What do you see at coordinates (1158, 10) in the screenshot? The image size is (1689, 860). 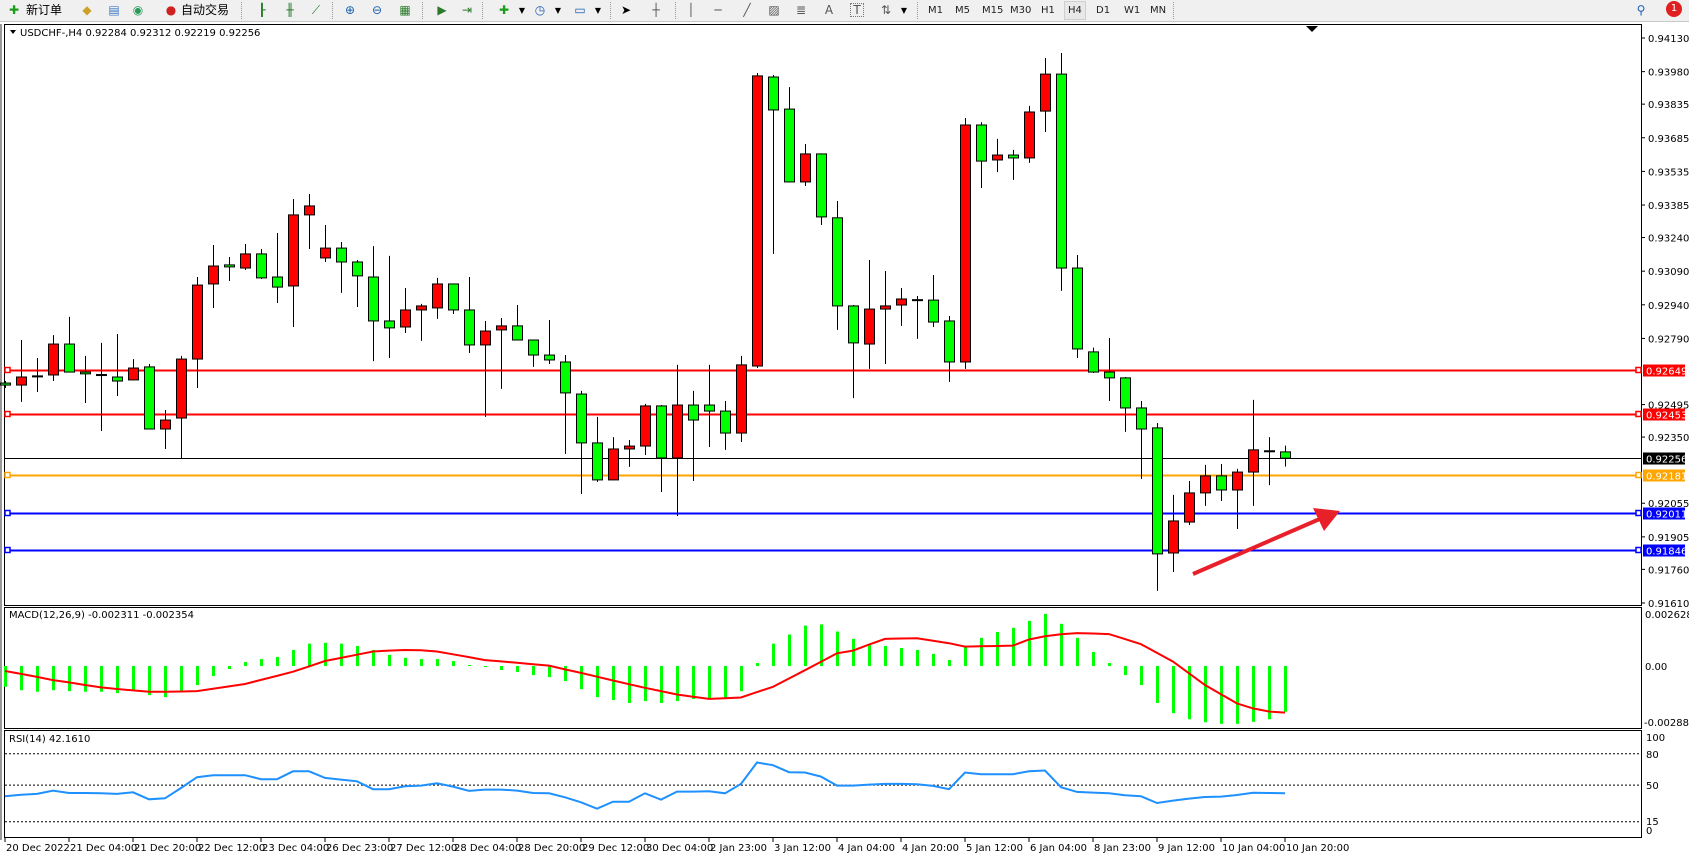 I see `timeframe-mn: MN` at bounding box center [1158, 10].